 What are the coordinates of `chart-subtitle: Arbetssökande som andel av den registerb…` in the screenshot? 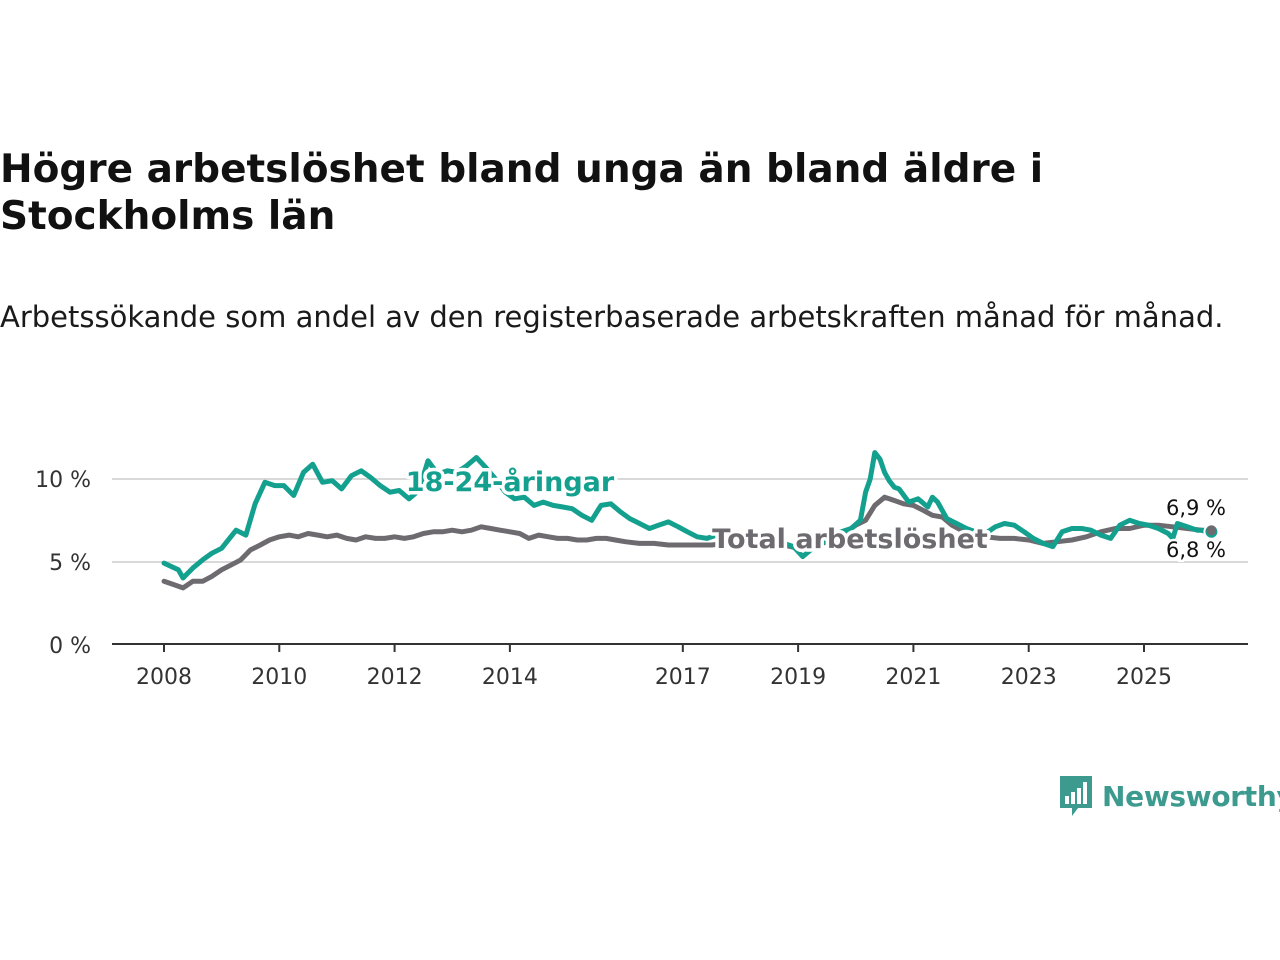 It's located at (612, 317).